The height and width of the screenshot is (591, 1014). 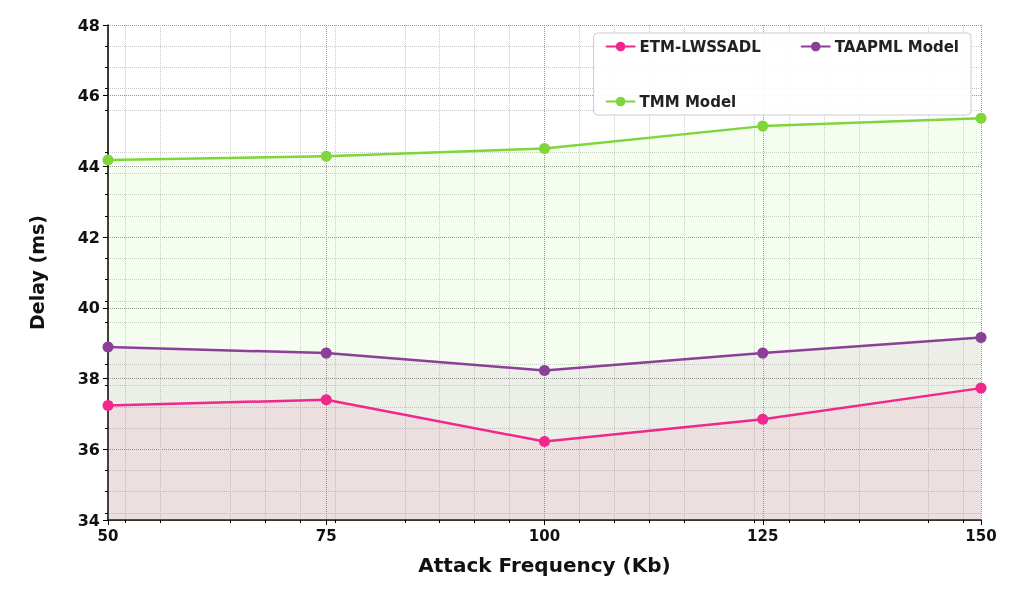 I want to click on y-tick-label: 46, so click(x=88, y=96).